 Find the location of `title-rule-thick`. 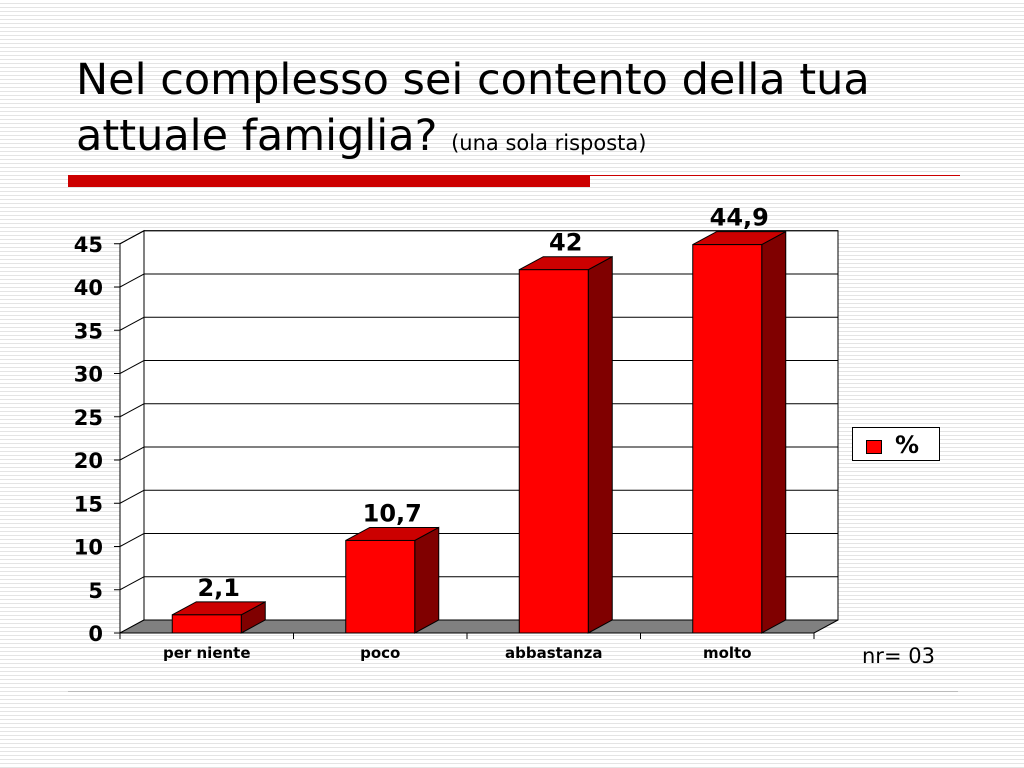

title-rule-thick is located at coordinates (329, 181).